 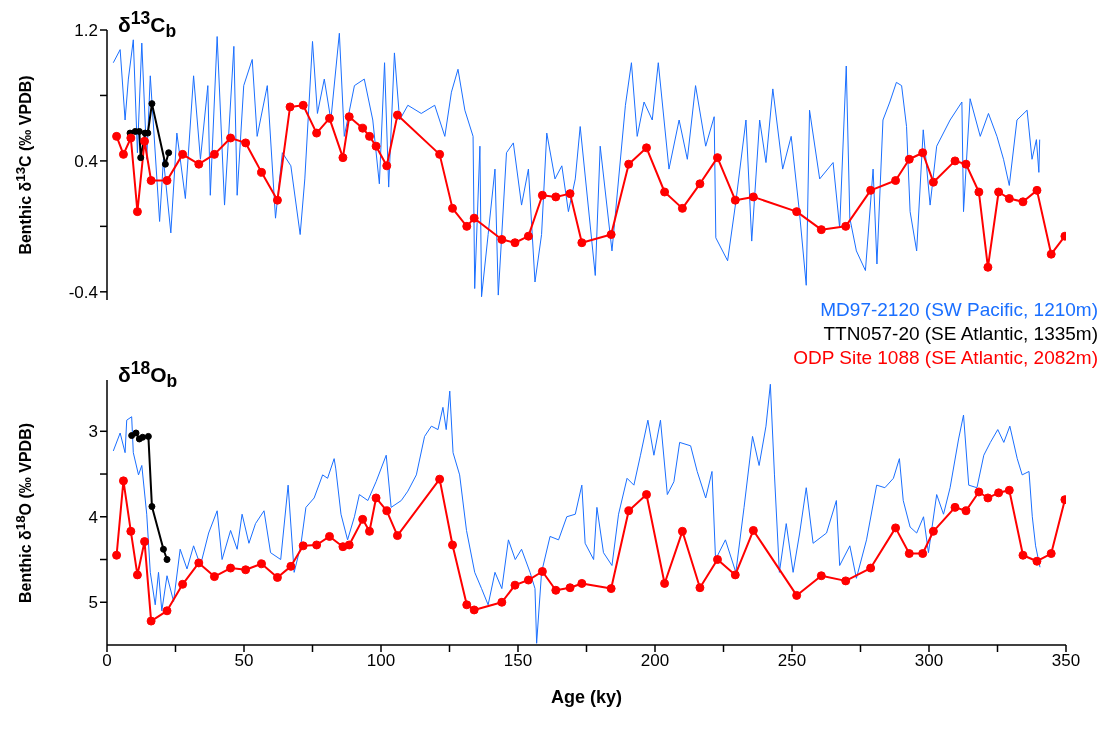 I want to click on x-tick-label: 100, so click(x=381, y=661).